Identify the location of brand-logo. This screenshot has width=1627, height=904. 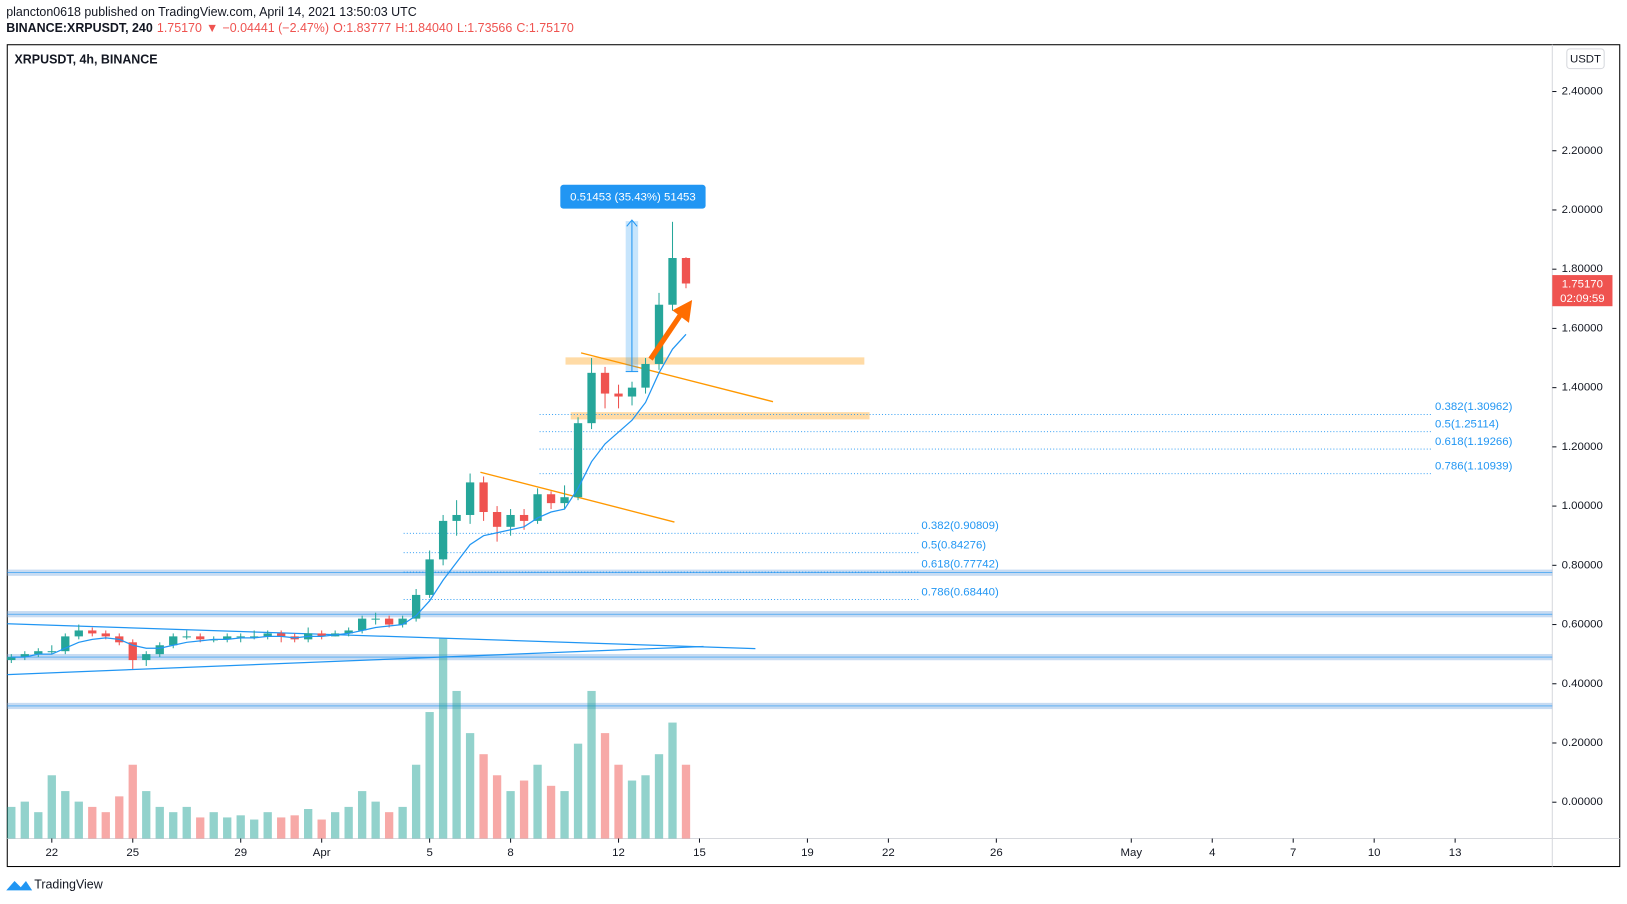
(19, 886).